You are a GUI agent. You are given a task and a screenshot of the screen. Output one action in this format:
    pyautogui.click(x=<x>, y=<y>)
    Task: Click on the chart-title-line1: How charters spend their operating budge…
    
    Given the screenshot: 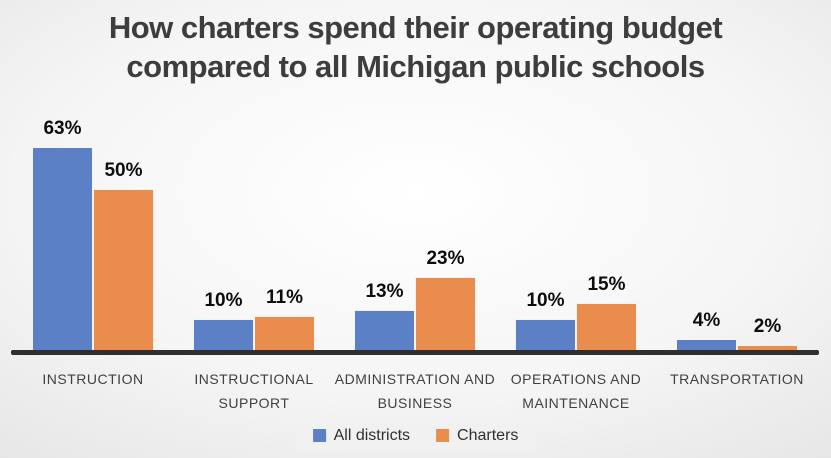 What is the action you would take?
    pyautogui.click(x=415, y=27)
    